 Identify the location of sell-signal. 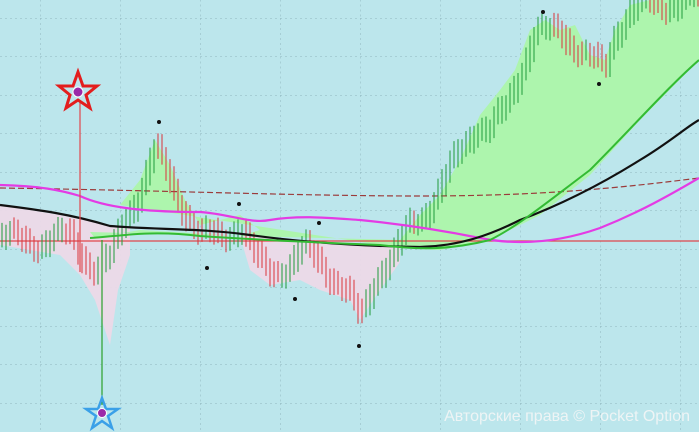
(78, 89).